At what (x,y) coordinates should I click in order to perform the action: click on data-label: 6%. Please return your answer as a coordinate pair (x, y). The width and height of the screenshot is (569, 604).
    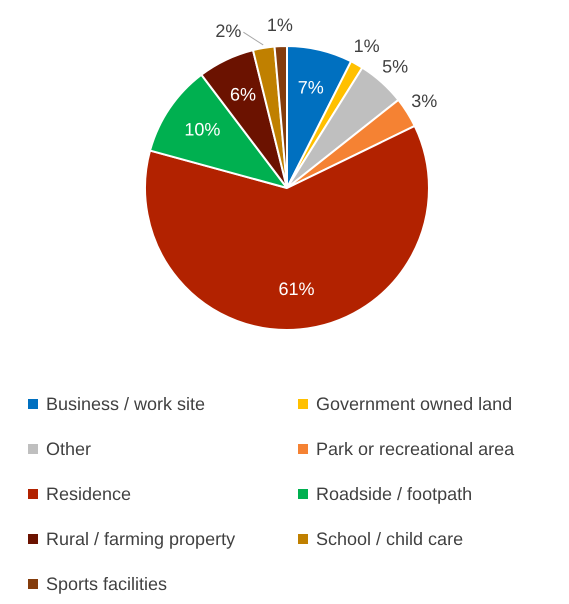
    Looking at the image, I should click on (243, 94).